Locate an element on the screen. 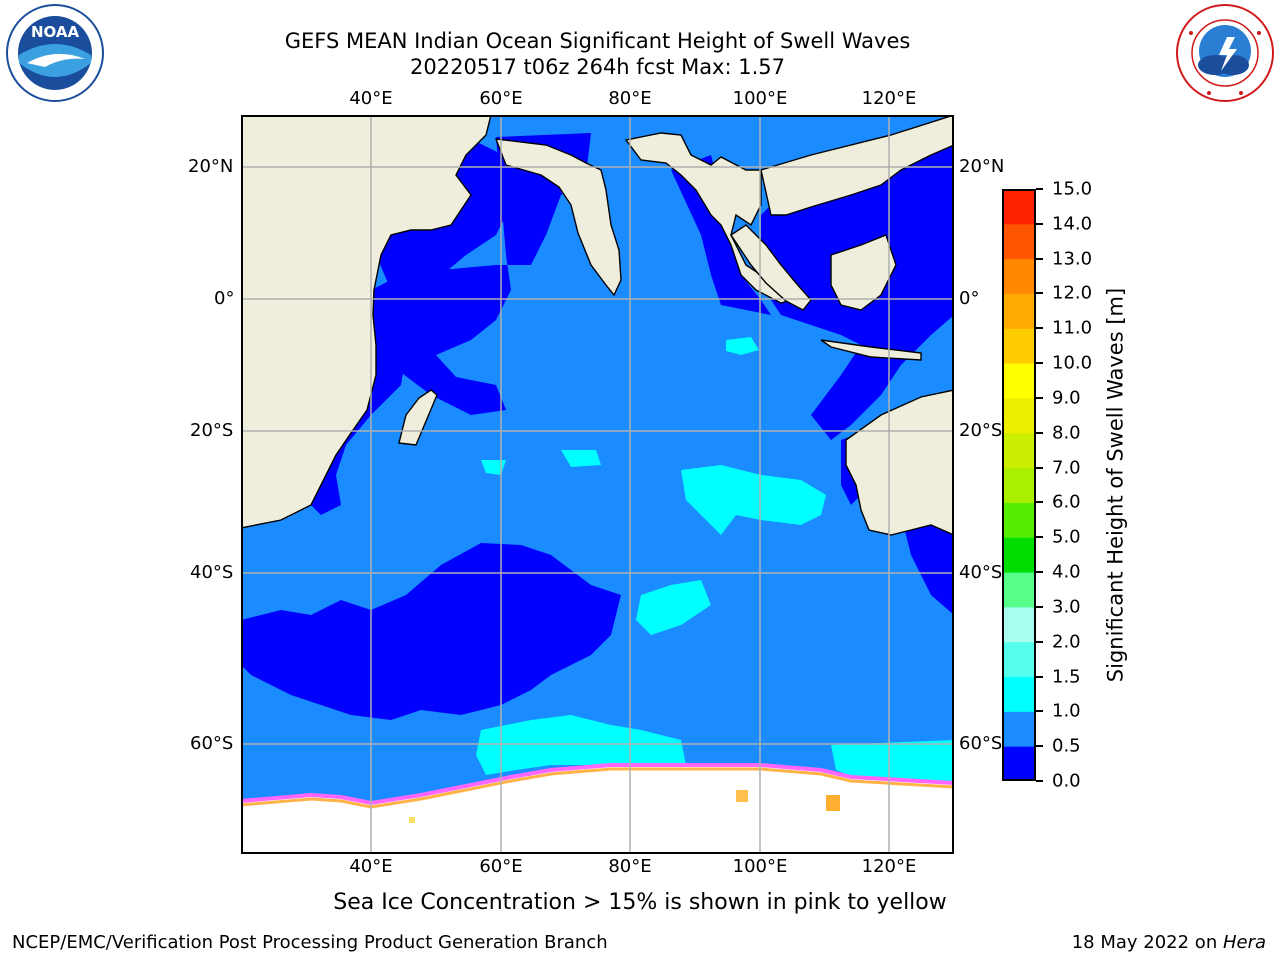 Image resolution: width=1280 pixels, height=960 pixels. land-australia is located at coordinates (899, 462).